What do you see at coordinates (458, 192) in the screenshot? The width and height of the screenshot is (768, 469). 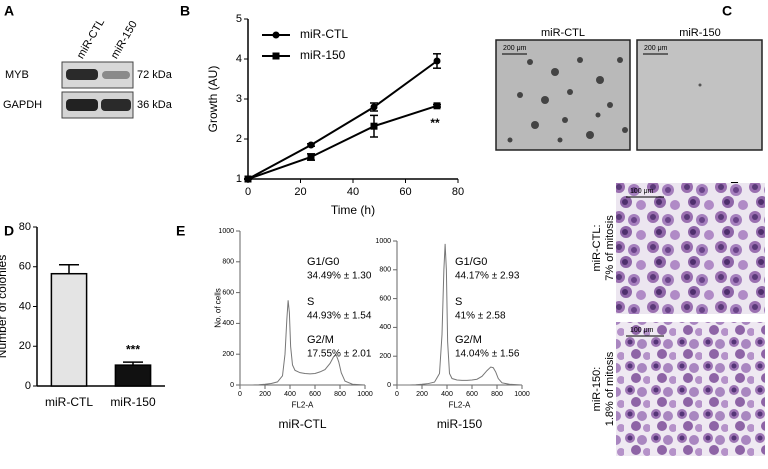 I see `x-tick-label: 80` at bounding box center [458, 192].